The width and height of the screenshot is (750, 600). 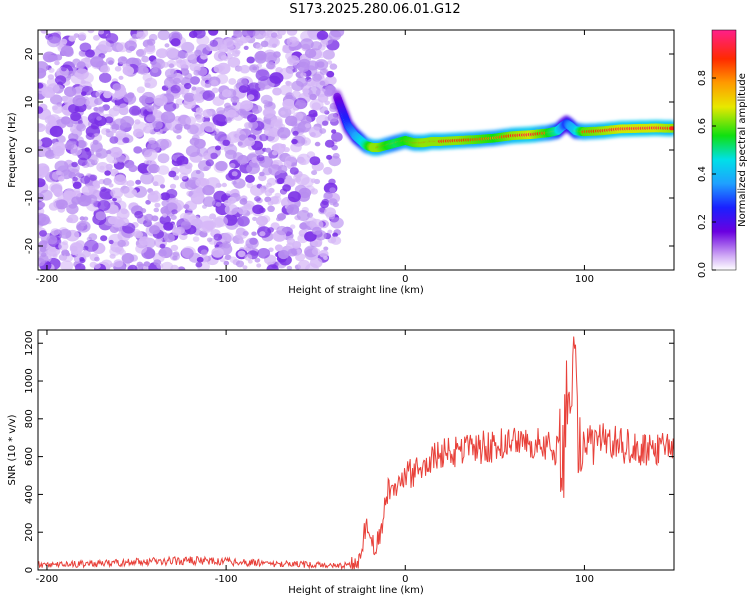 What do you see at coordinates (724, 150) in the screenshot?
I see `colorbar-gradient` at bounding box center [724, 150].